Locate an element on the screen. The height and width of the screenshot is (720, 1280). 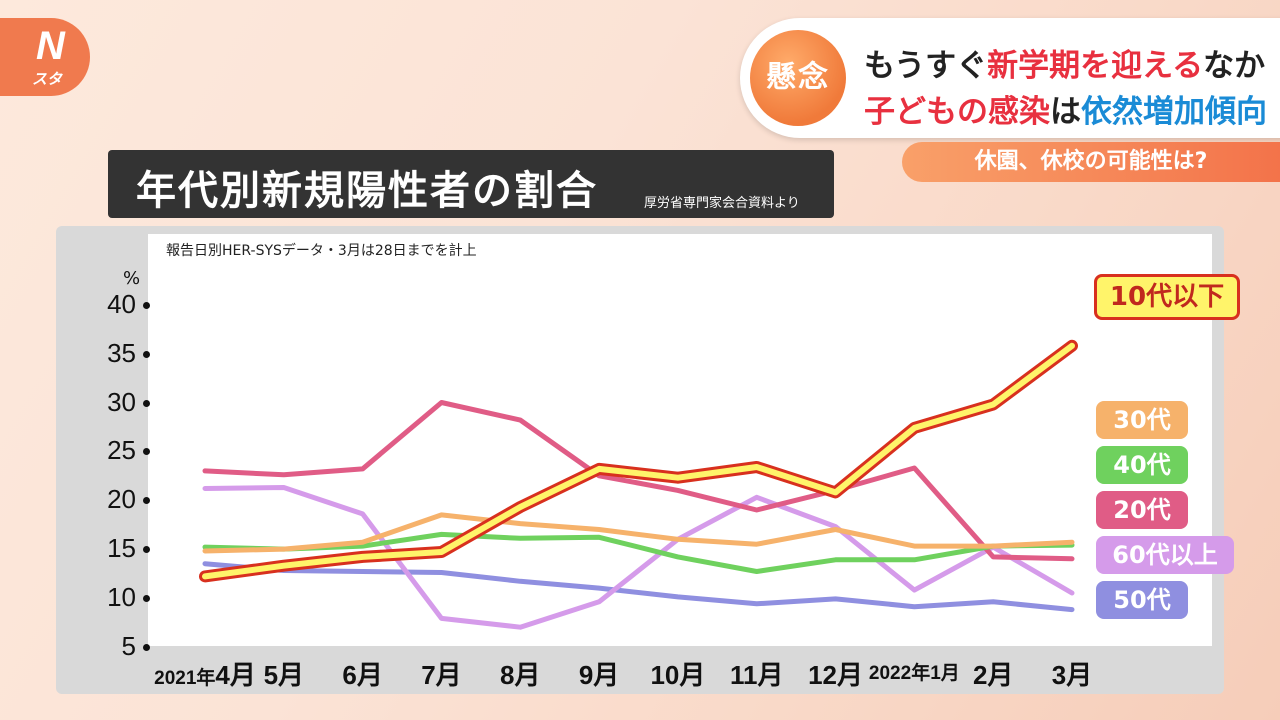
x-tick-label: 2022年1月 is located at coordinates (914, 673).